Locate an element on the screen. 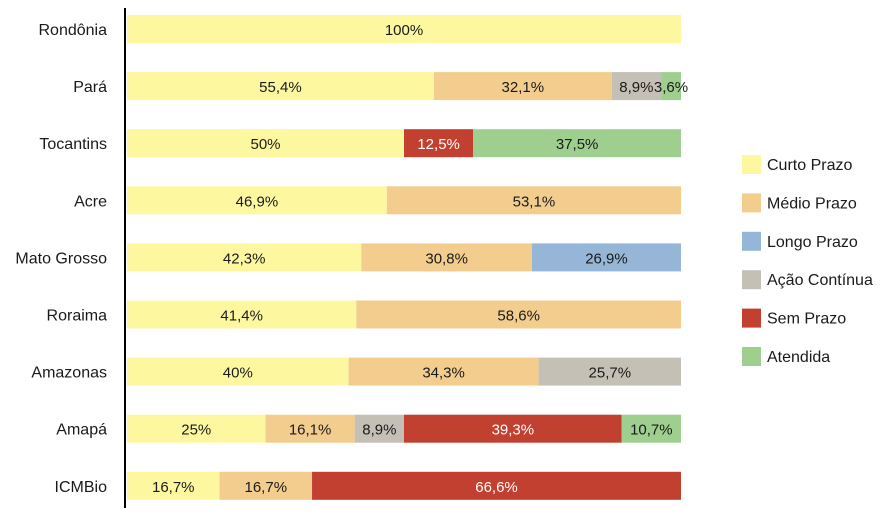  bar-icmbio-sem-prazo is located at coordinates (496, 485).